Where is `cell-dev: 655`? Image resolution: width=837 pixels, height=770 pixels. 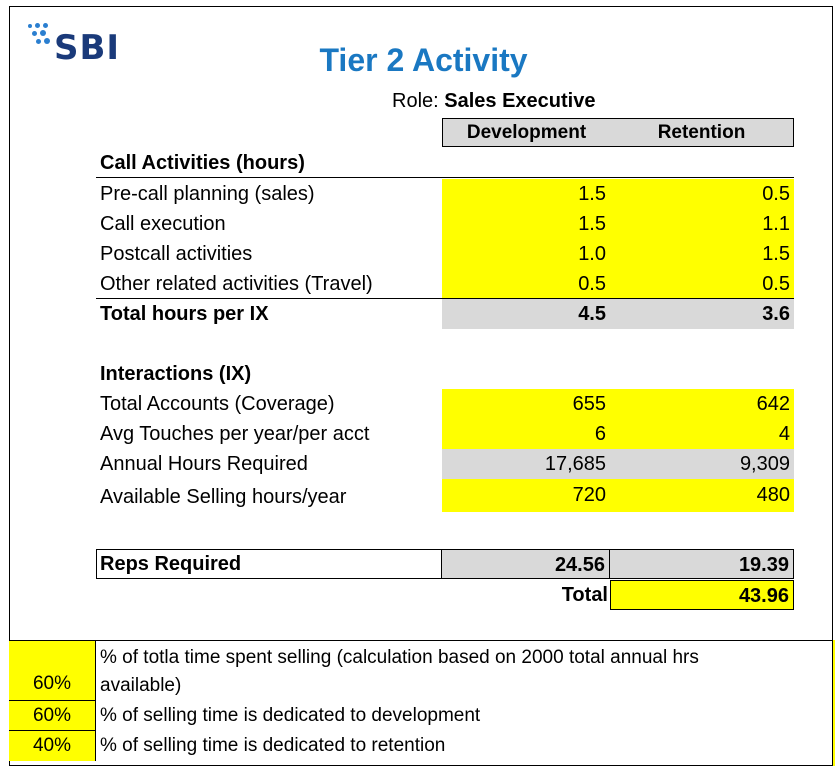
cell-dev: 655 is located at coordinates (526, 404).